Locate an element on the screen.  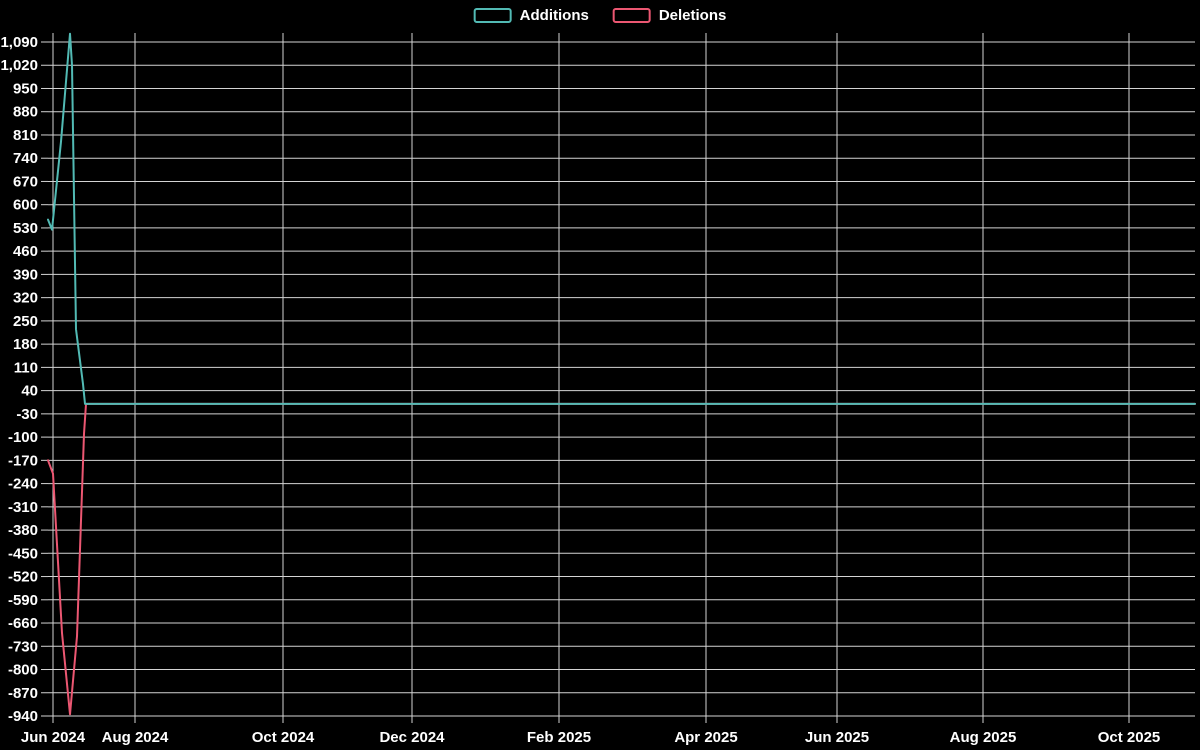
x-tick-label: Jun 2024 is located at coordinates (53, 737).